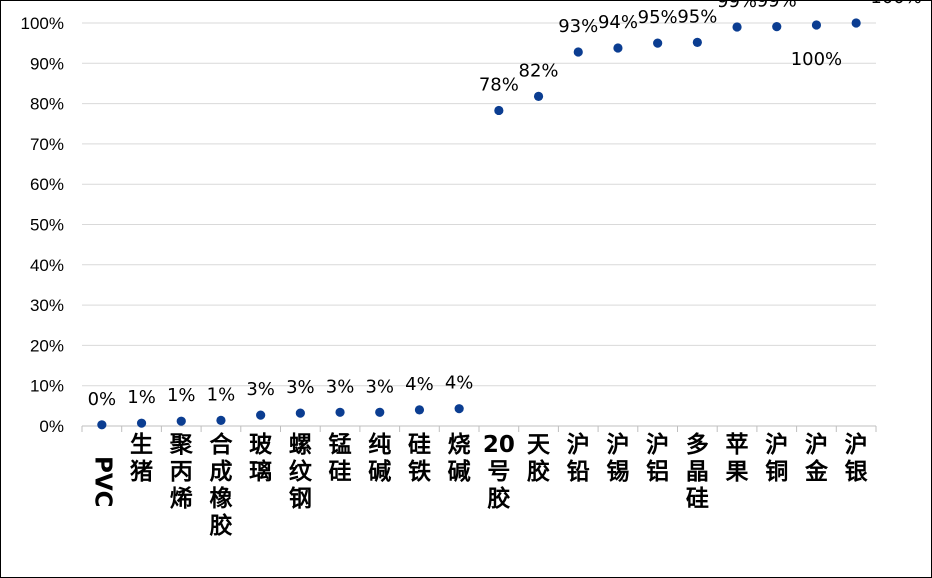 This screenshot has width=932, height=578. I want to click on category-label: 螺纹钢, so click(301, 472).